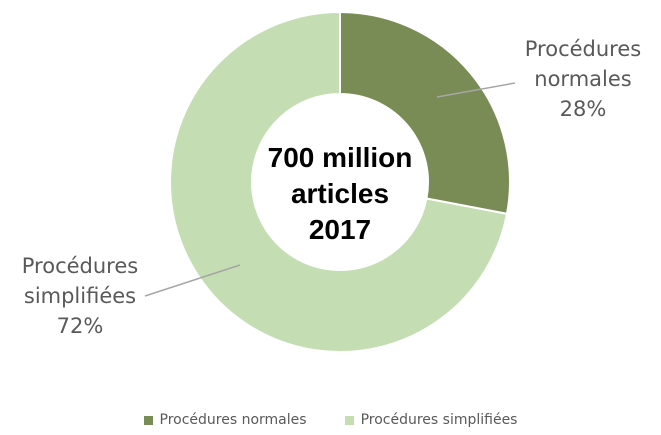 Image resolution: width=661 pixels, height=435 pixels. Describe the element at coordinates (476, 90) in the screenshot. I see `leader-line-normales` at that location.